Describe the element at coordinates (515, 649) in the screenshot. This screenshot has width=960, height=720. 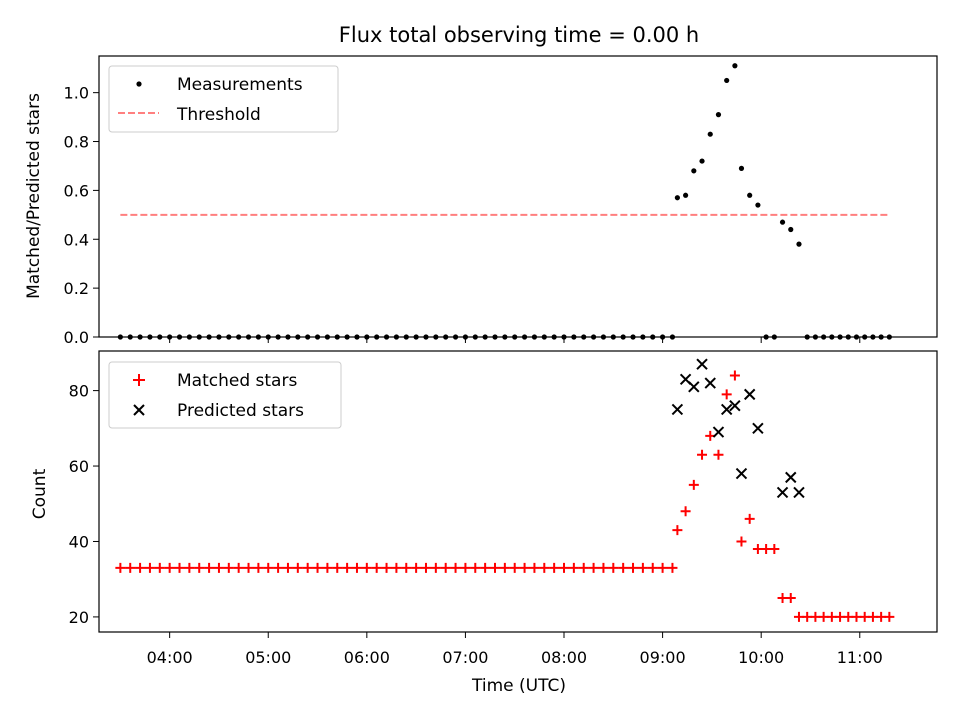
I see `bottom-x-axis: 04:00 05:00 06:00 07:00 08:00 09:00 10:00 11:00` at that location.